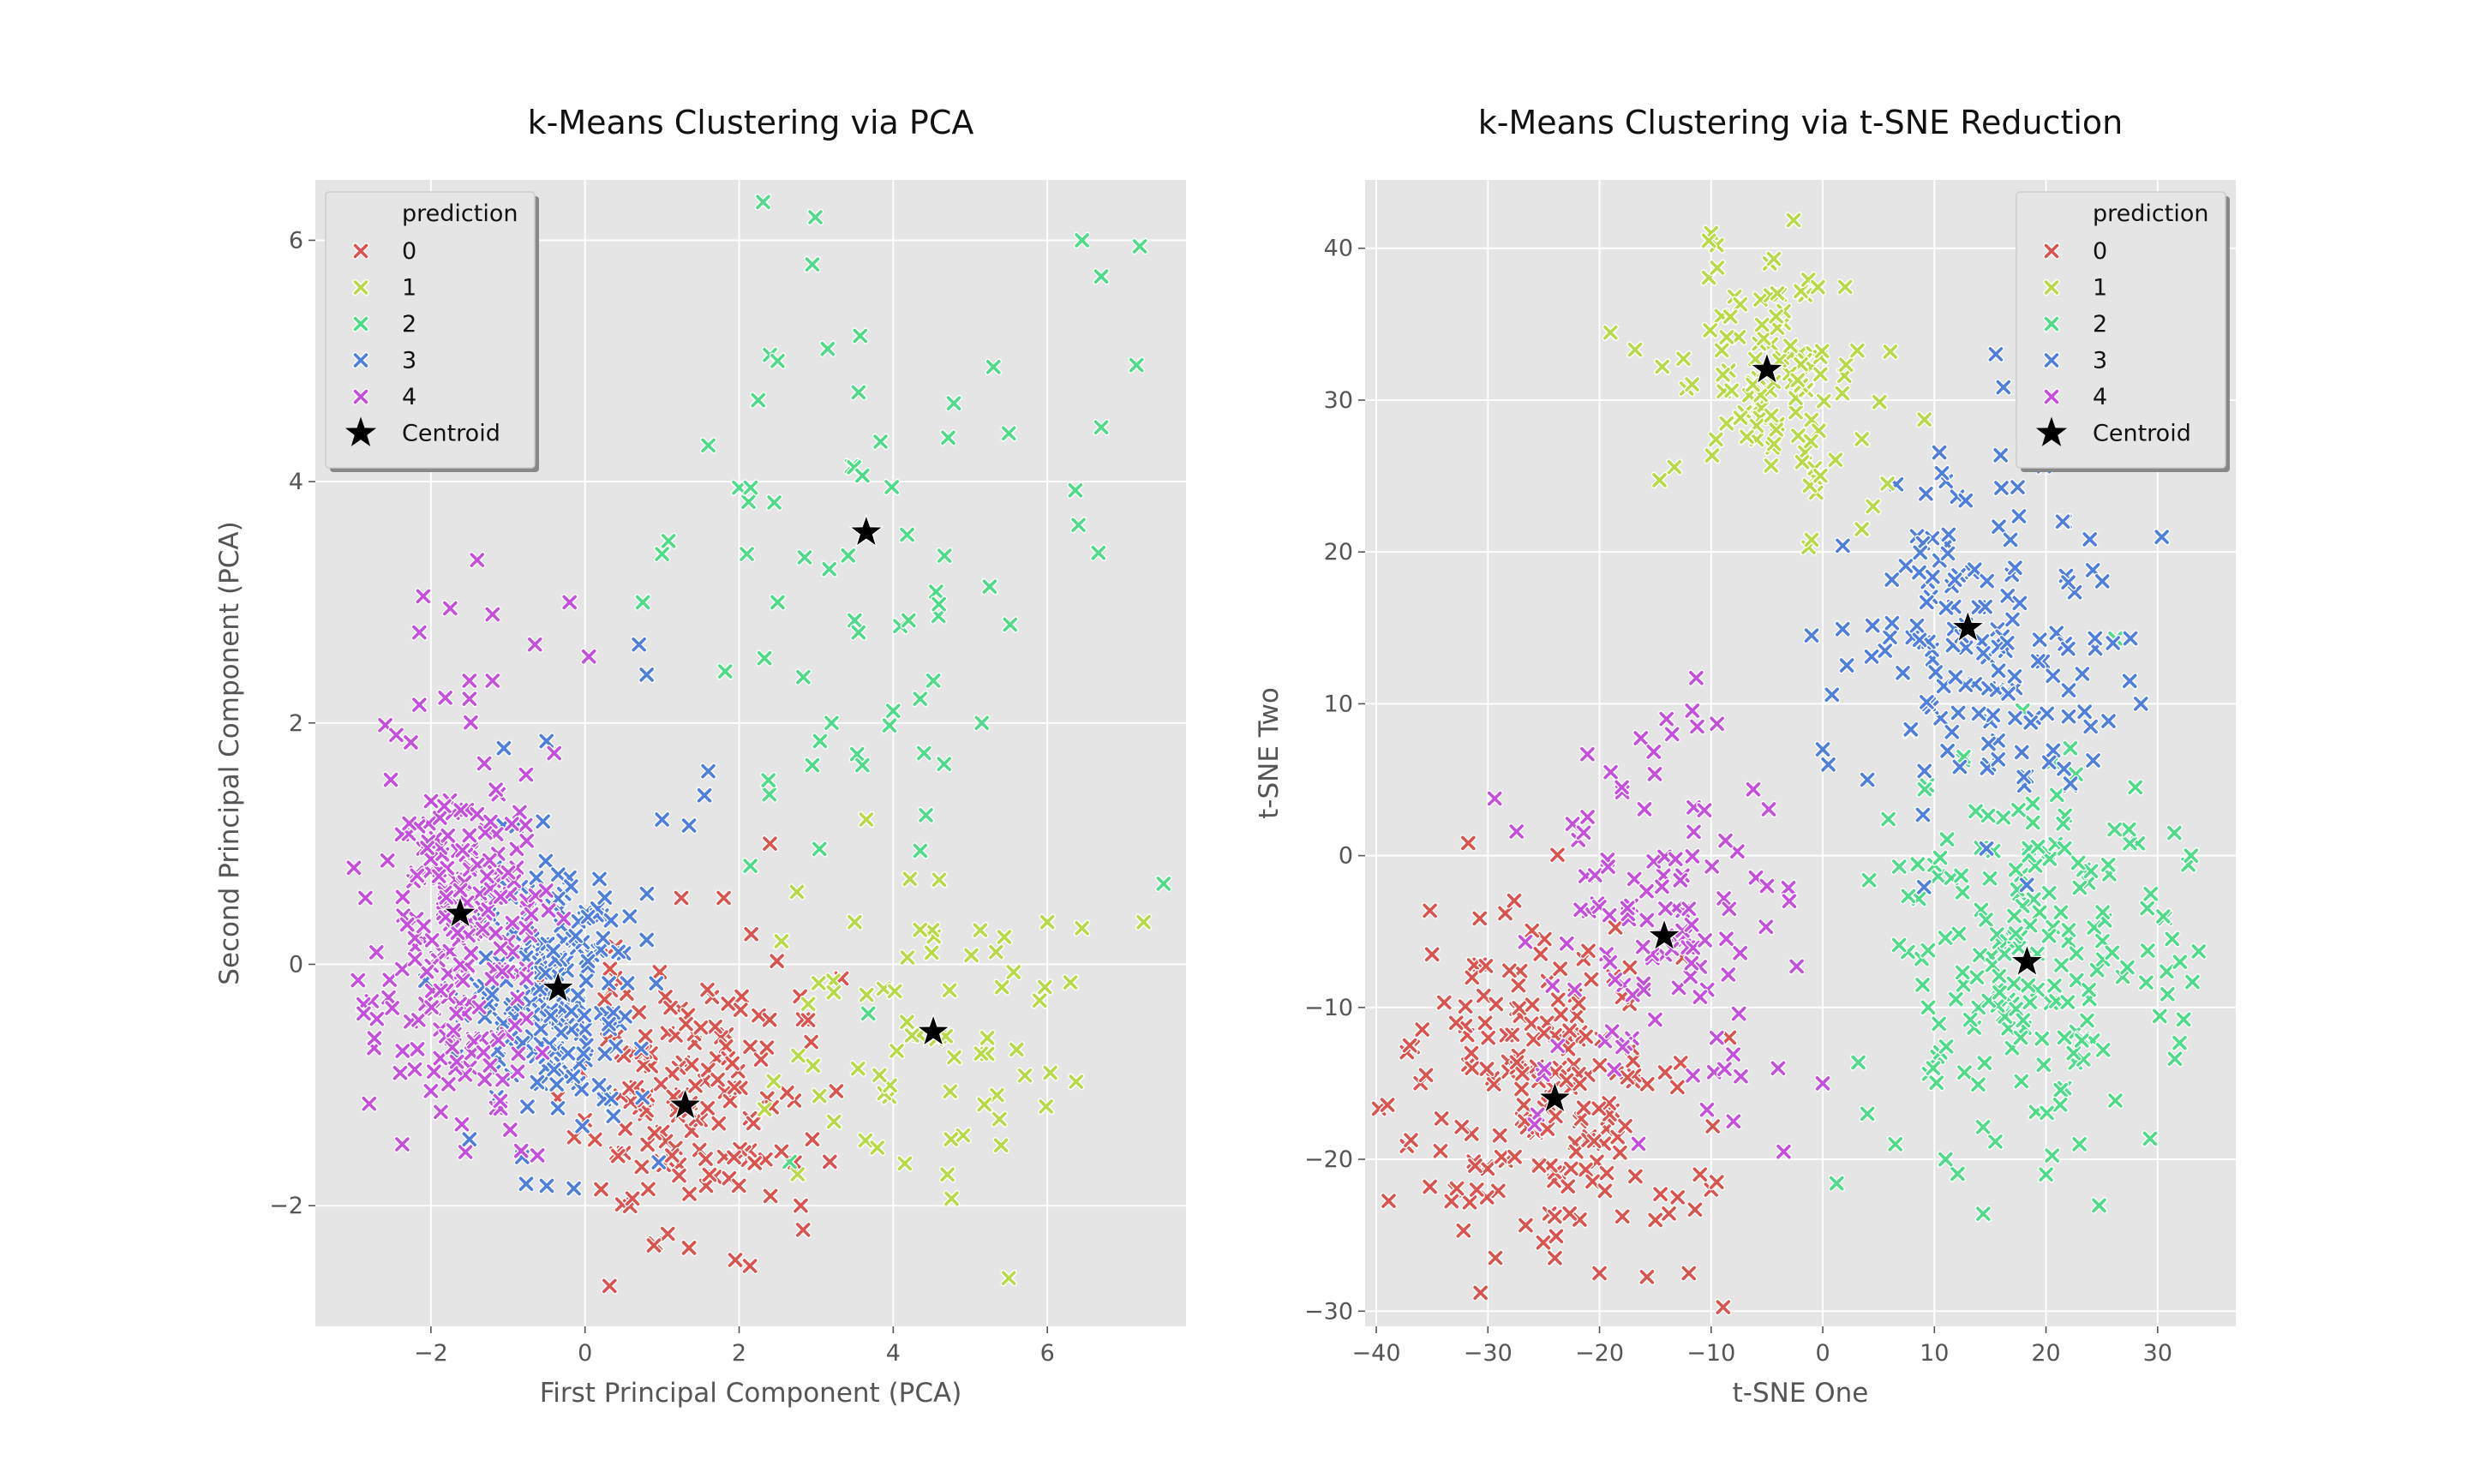  I want to click on tsne-y-tick-label: 40, so click(1338, 249).